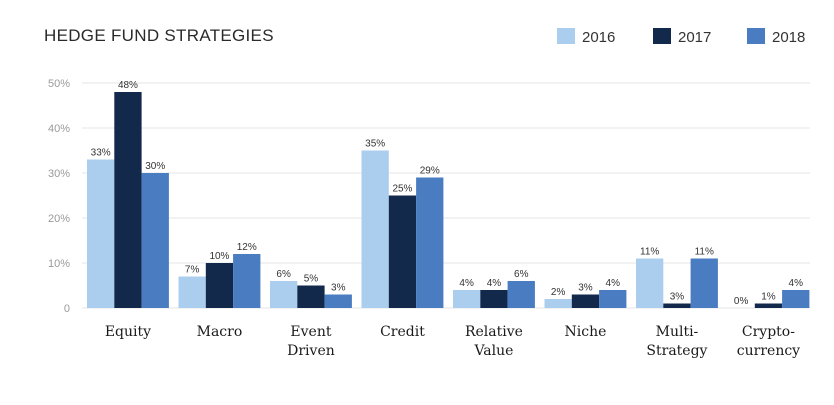  What do you see at coordinates (402, 332) in the screenshot?
I see `category-label: Credit` at bounding box center [402, 332].